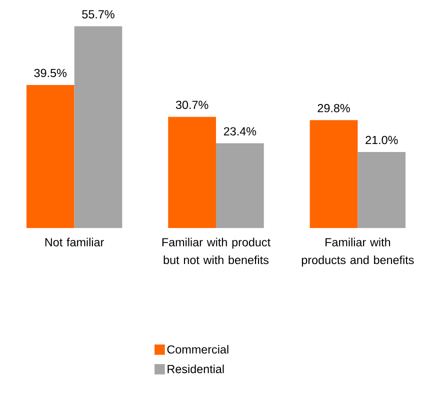 Image resolution: width=432 pixels, height=405 pixels. What do you see at coordinates (98, 14) in the screenshot?
I see `data-label: 55.7%` at bounding box center [98, 14].